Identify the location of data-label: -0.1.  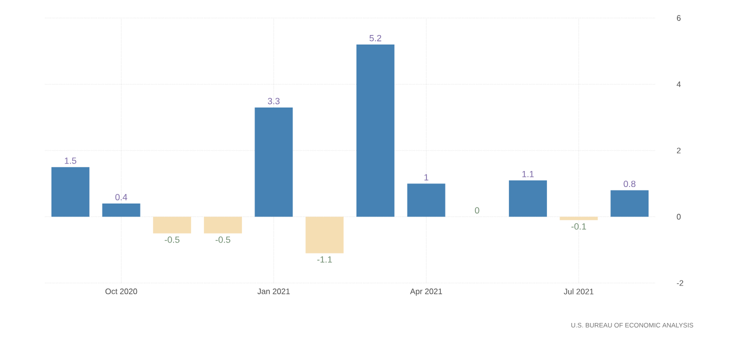
(578, 226).